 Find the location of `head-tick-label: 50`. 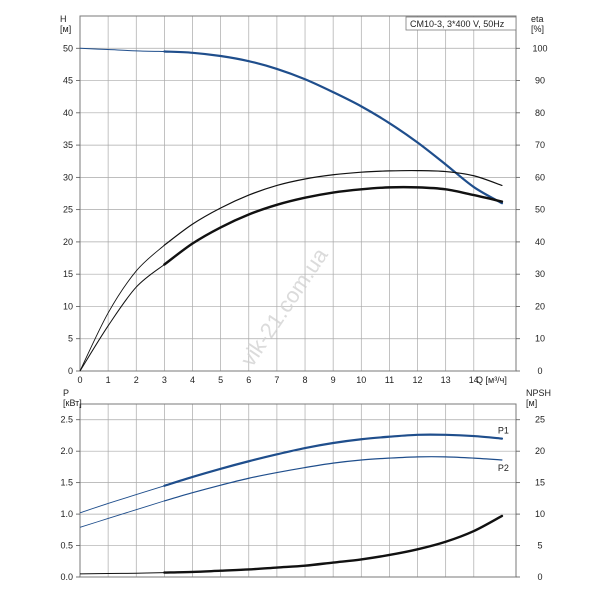

head-tick-label: 50 is located at coordinates (68, 48).